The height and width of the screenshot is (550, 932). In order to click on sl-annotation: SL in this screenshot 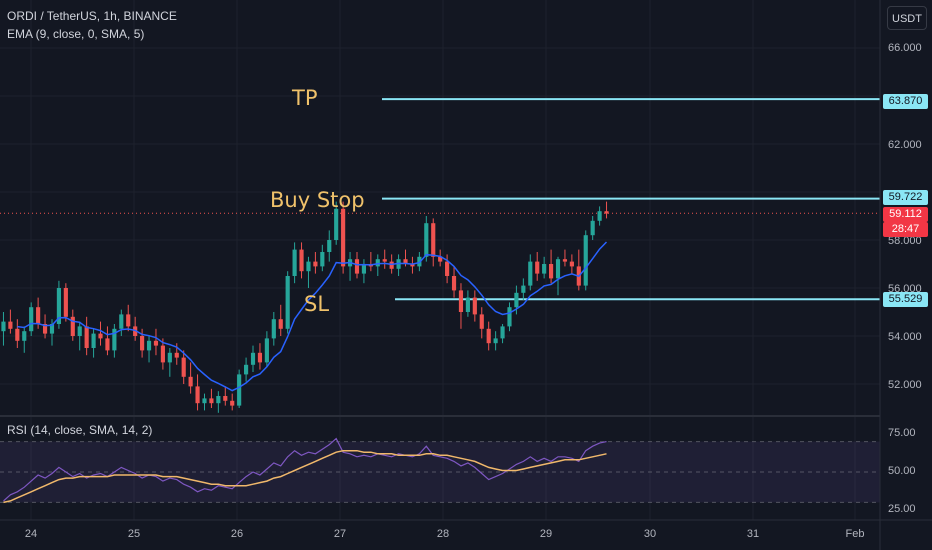, I will do `click(317, 304)`.